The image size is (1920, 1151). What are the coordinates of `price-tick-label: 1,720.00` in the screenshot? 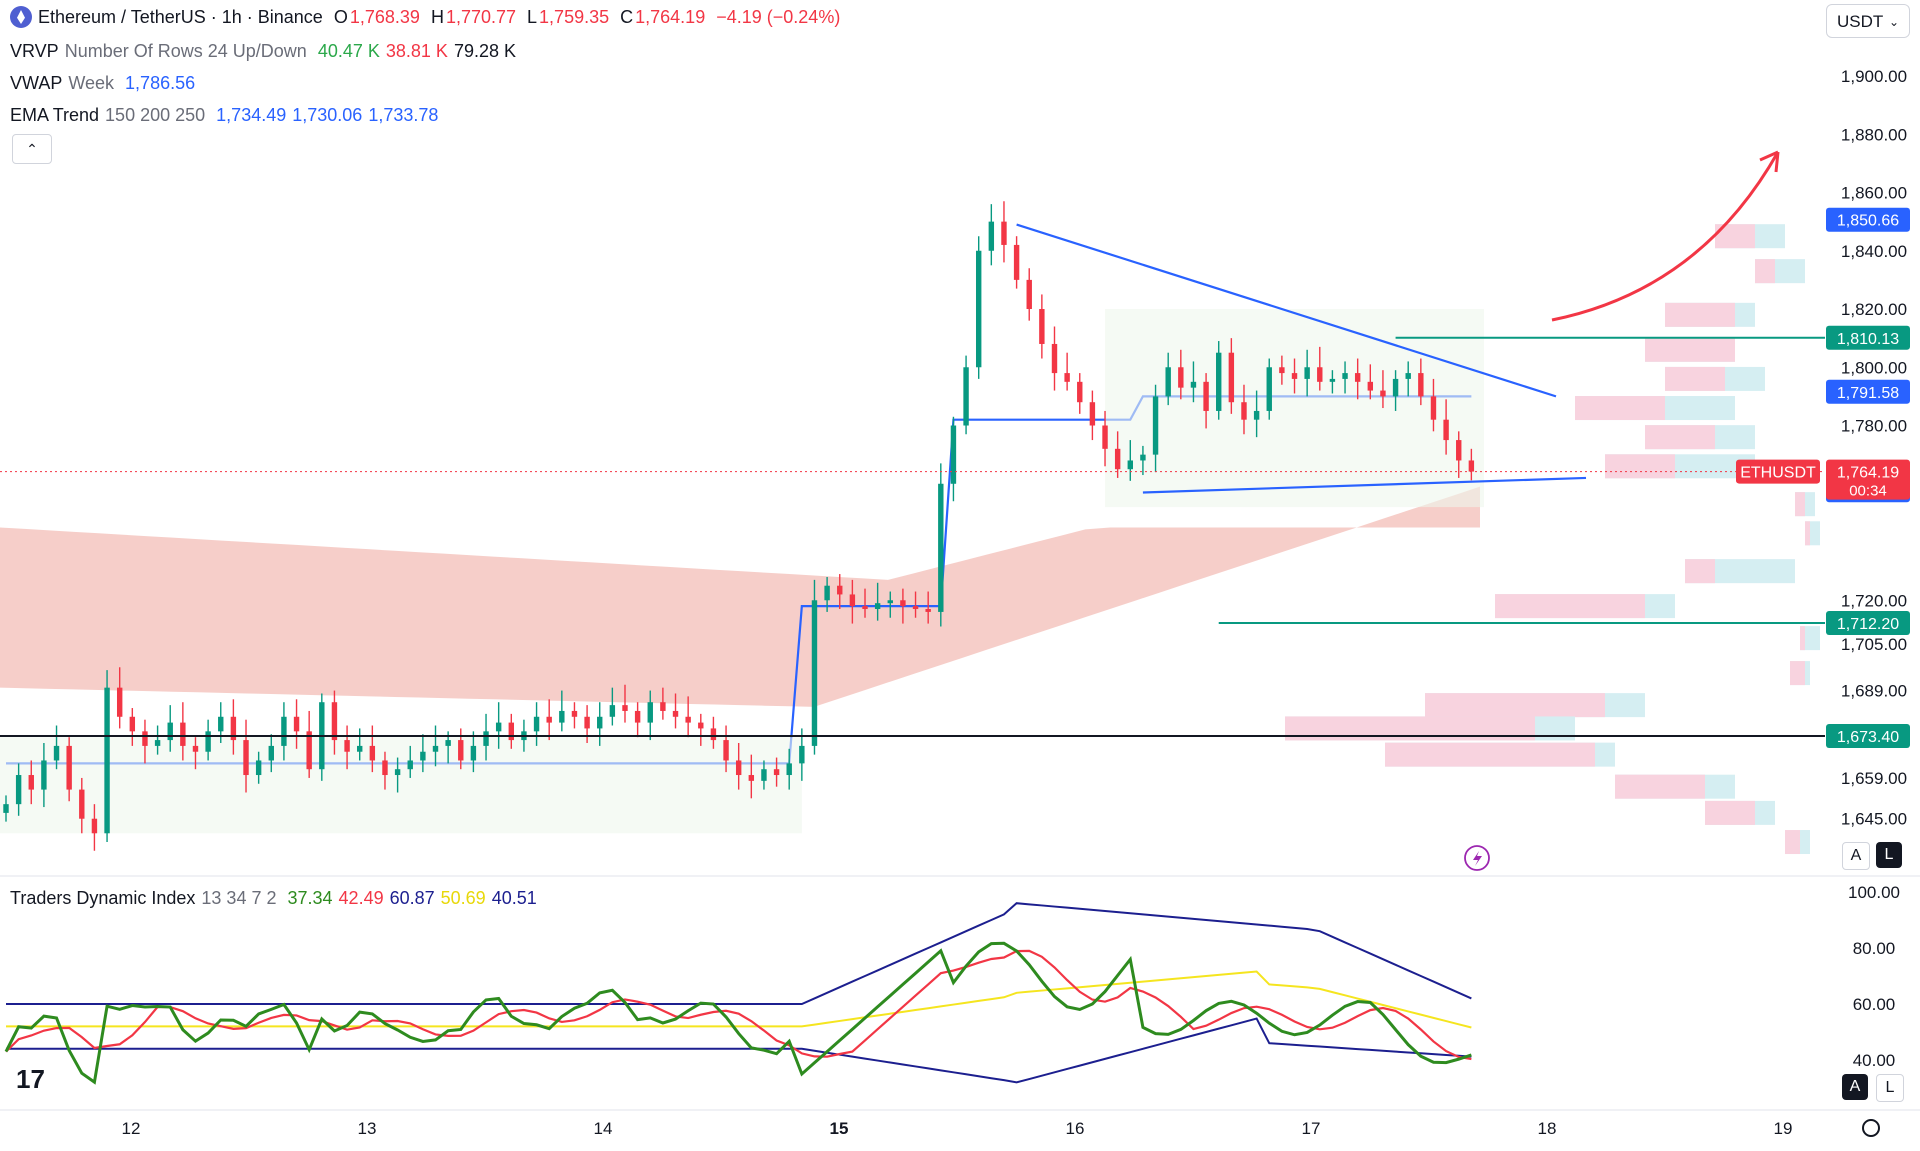 It's located at (1874, 600).